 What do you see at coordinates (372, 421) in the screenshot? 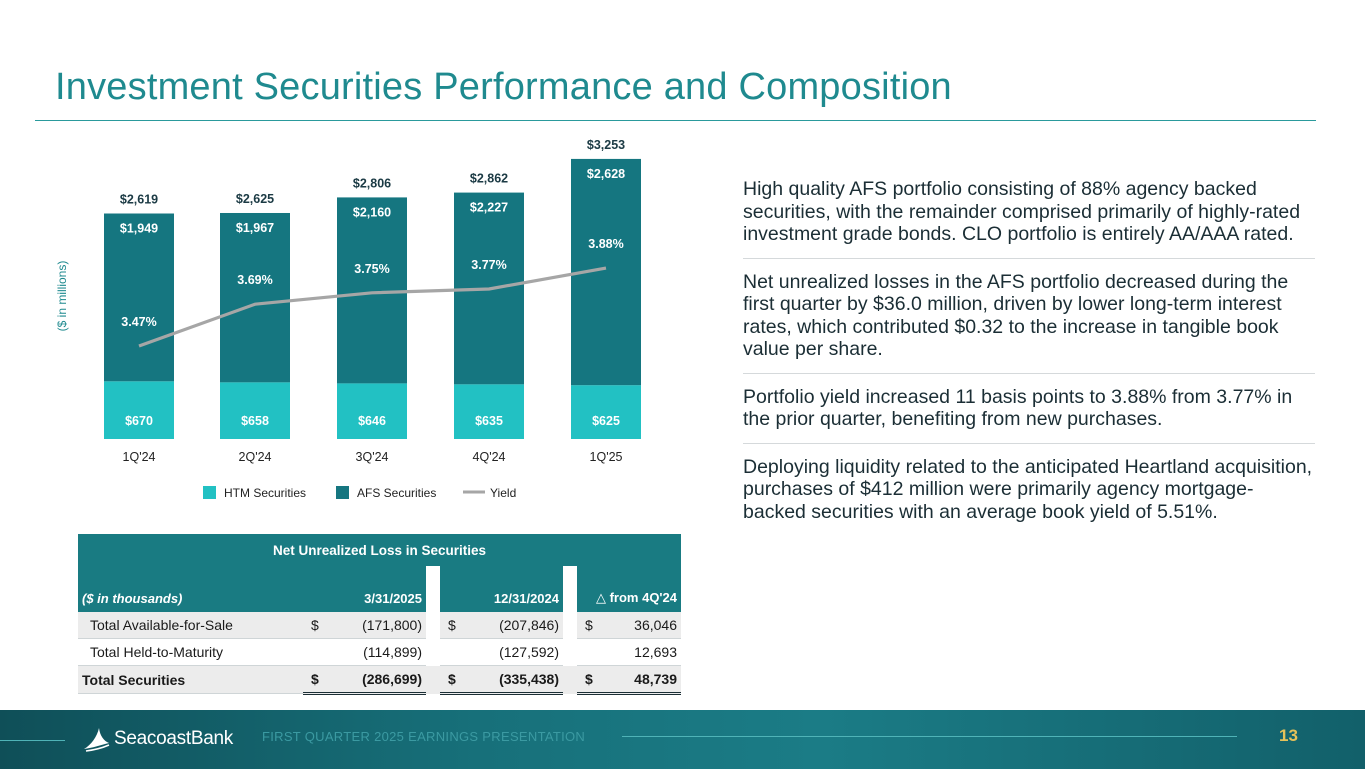
I see `data-label-htm: $646` at bounding box center [372, 421].